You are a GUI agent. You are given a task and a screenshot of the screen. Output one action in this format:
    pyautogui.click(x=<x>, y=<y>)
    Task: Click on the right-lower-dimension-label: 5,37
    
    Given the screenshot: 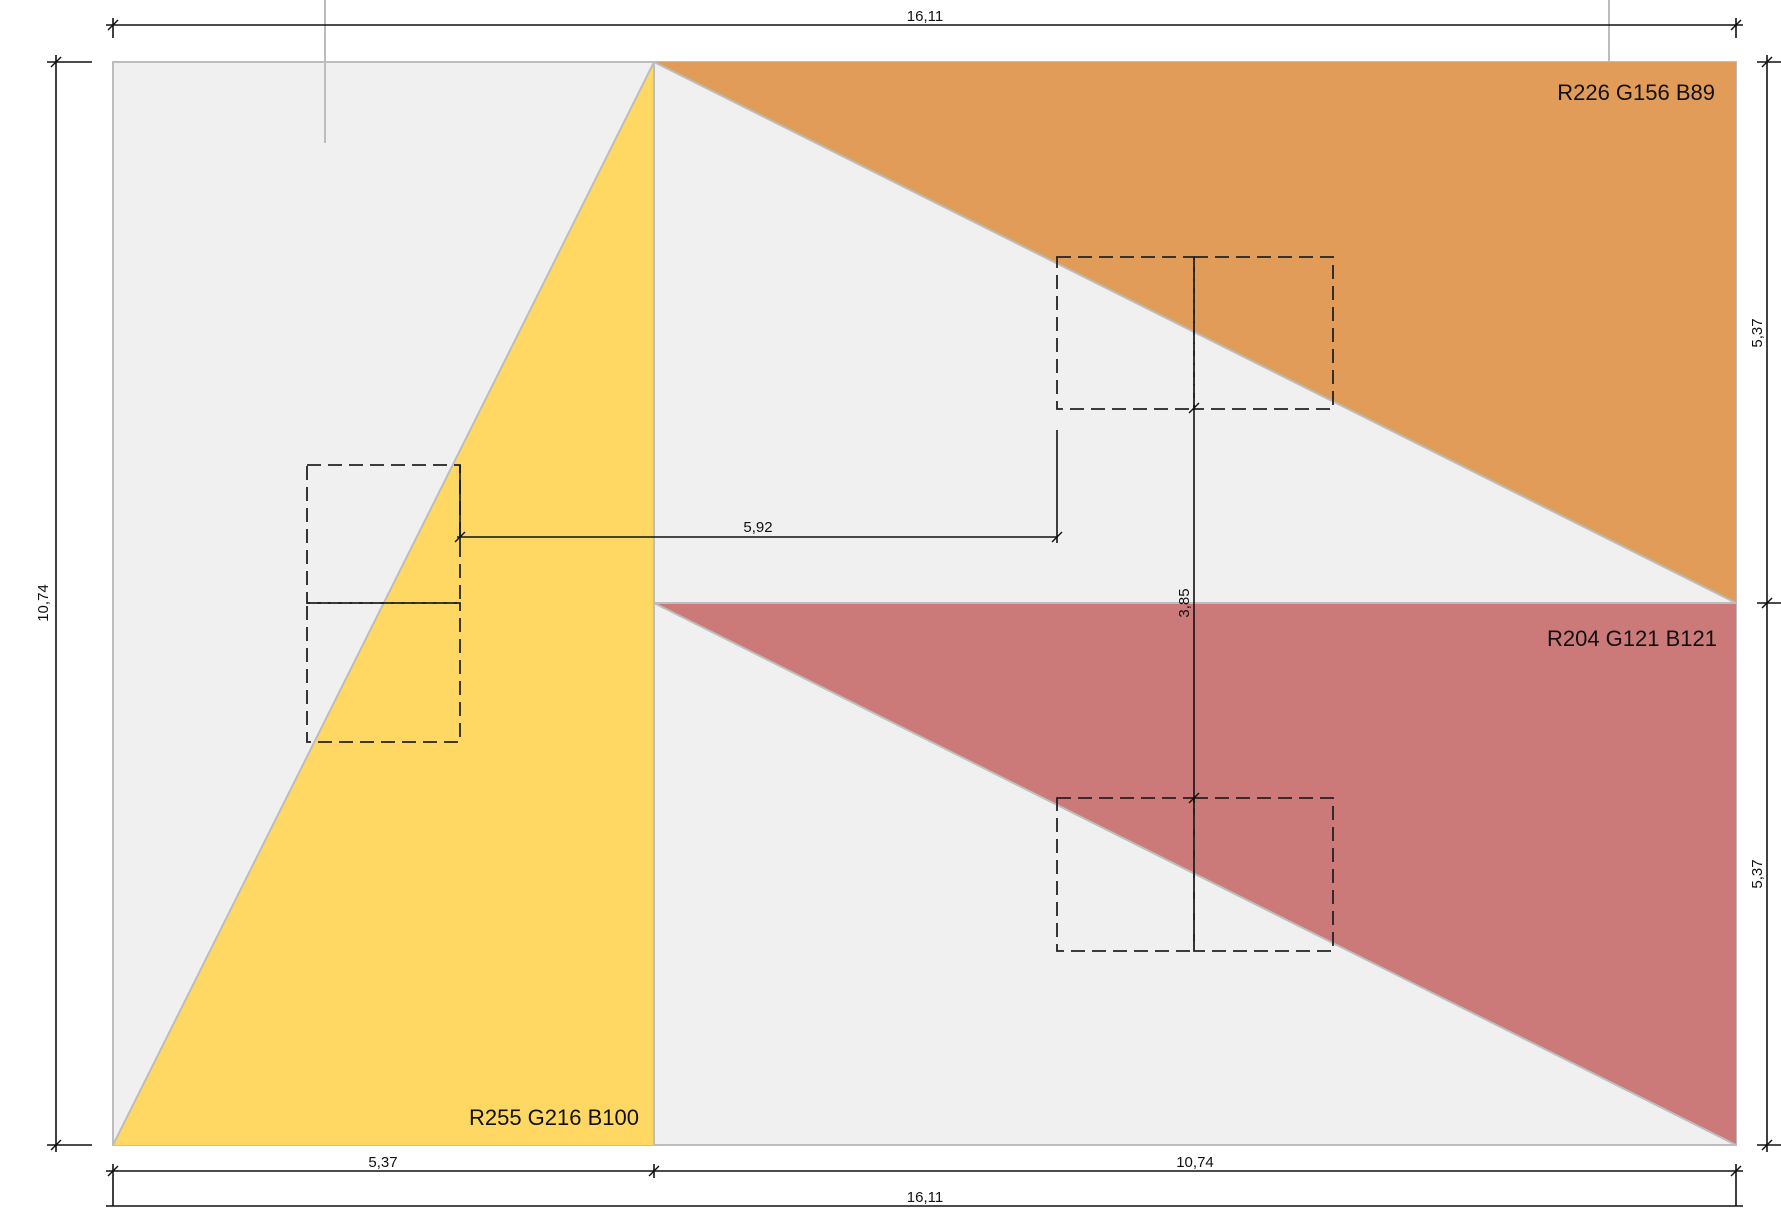 What is the action you would take?
    pyautogui.click(x=1757, y=873)
    